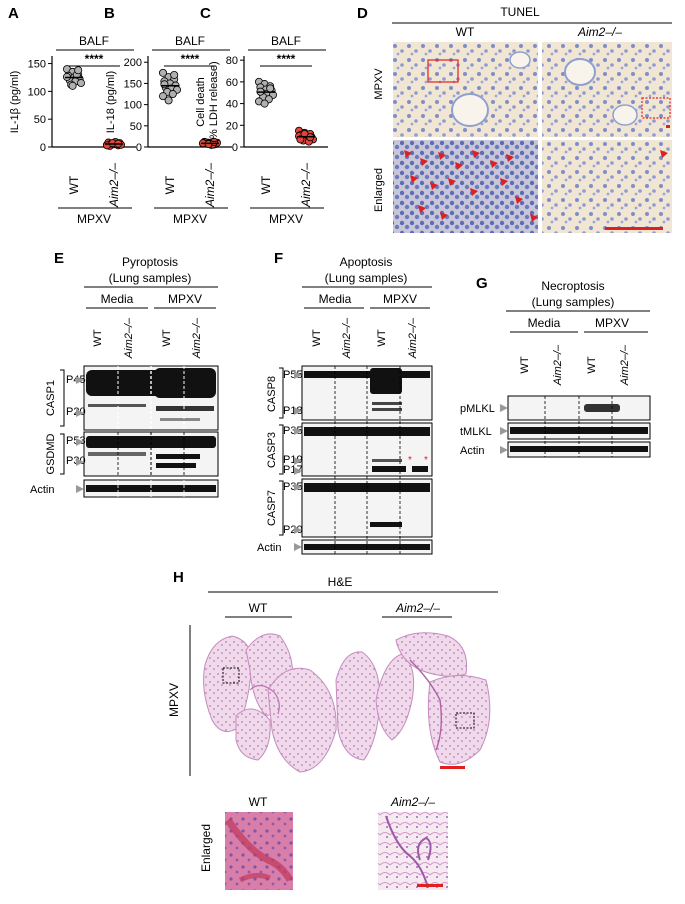  Describe the element at coordinates (465, 32) in the screenshot. I see `d-col-wt: WT` at that location.